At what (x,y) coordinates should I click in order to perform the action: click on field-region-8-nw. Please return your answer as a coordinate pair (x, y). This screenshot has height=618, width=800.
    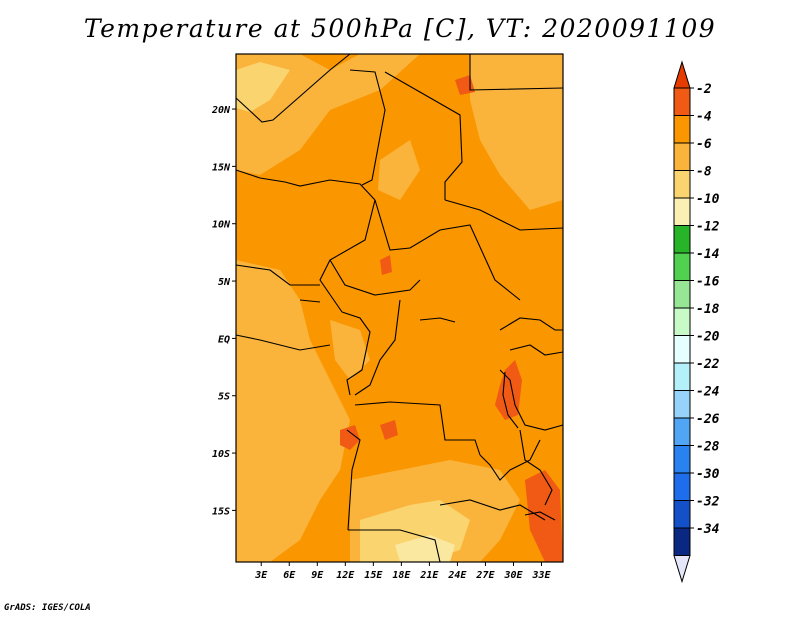
    Looking at the image, I should click on (263, 87).